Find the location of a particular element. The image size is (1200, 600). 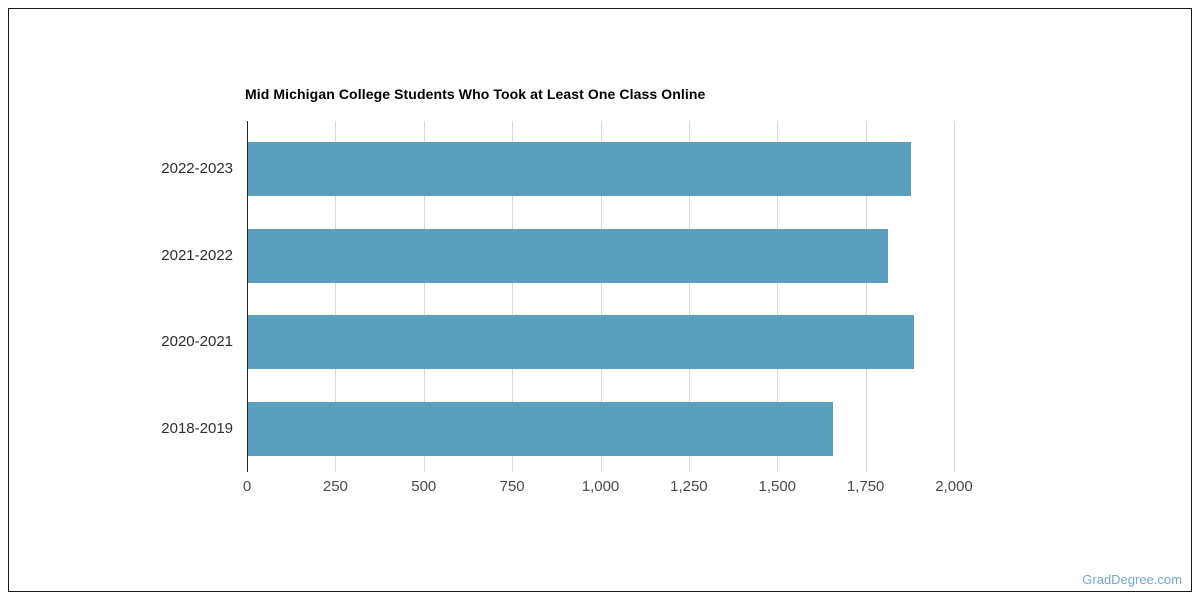

x-tick-label: 500 is located at coordinates (424, 486).